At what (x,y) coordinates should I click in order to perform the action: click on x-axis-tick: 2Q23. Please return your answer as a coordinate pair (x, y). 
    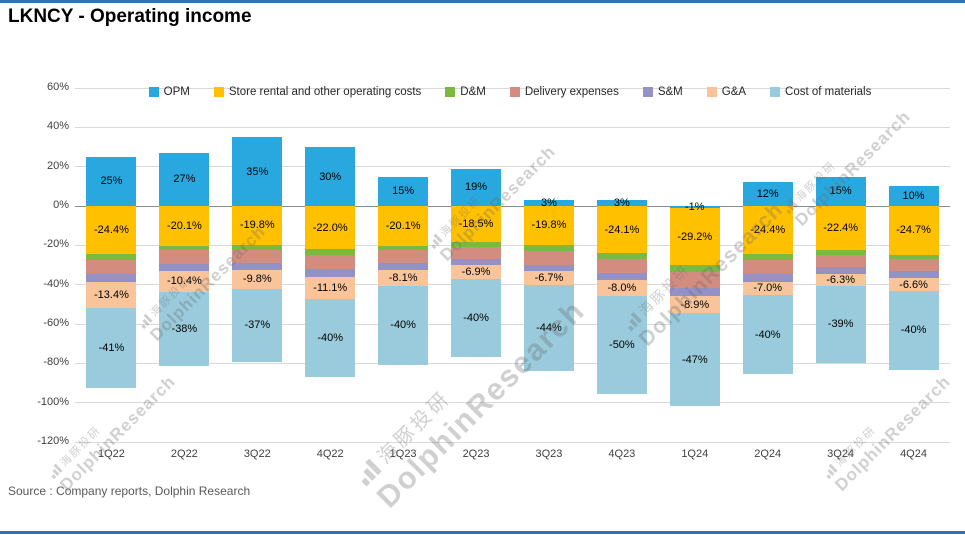
    Looking at the image, I should click on (476, 454).